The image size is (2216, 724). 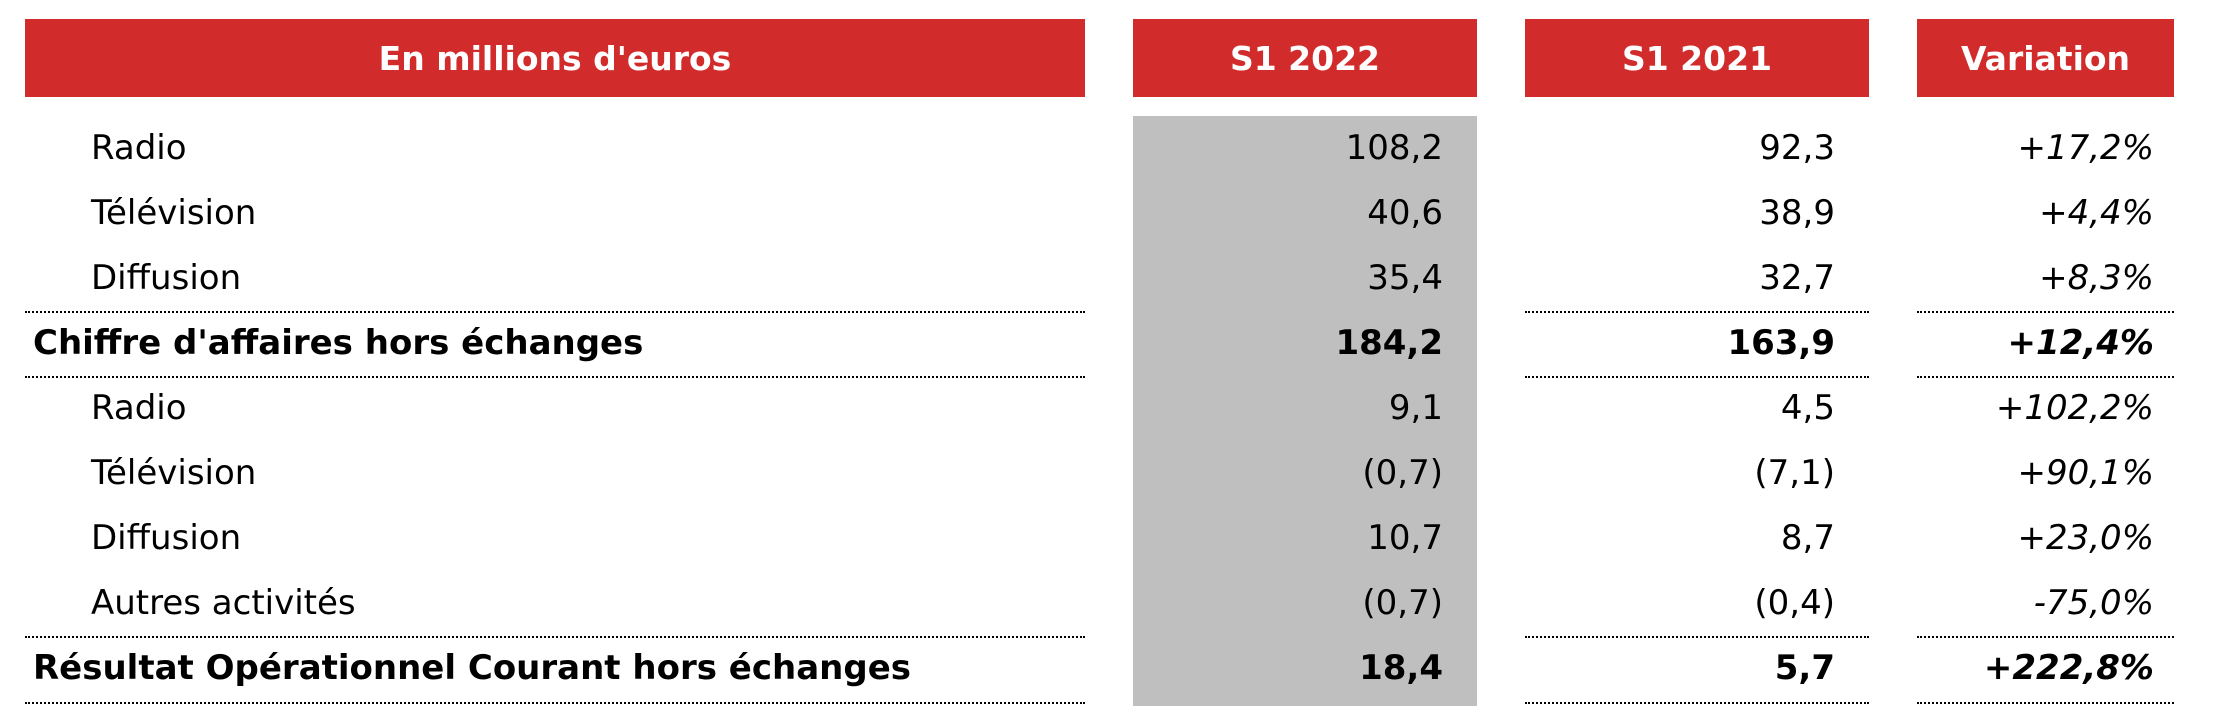 I want to click on header-s1-2021: S1 2021, so click(x=1697, y=58).